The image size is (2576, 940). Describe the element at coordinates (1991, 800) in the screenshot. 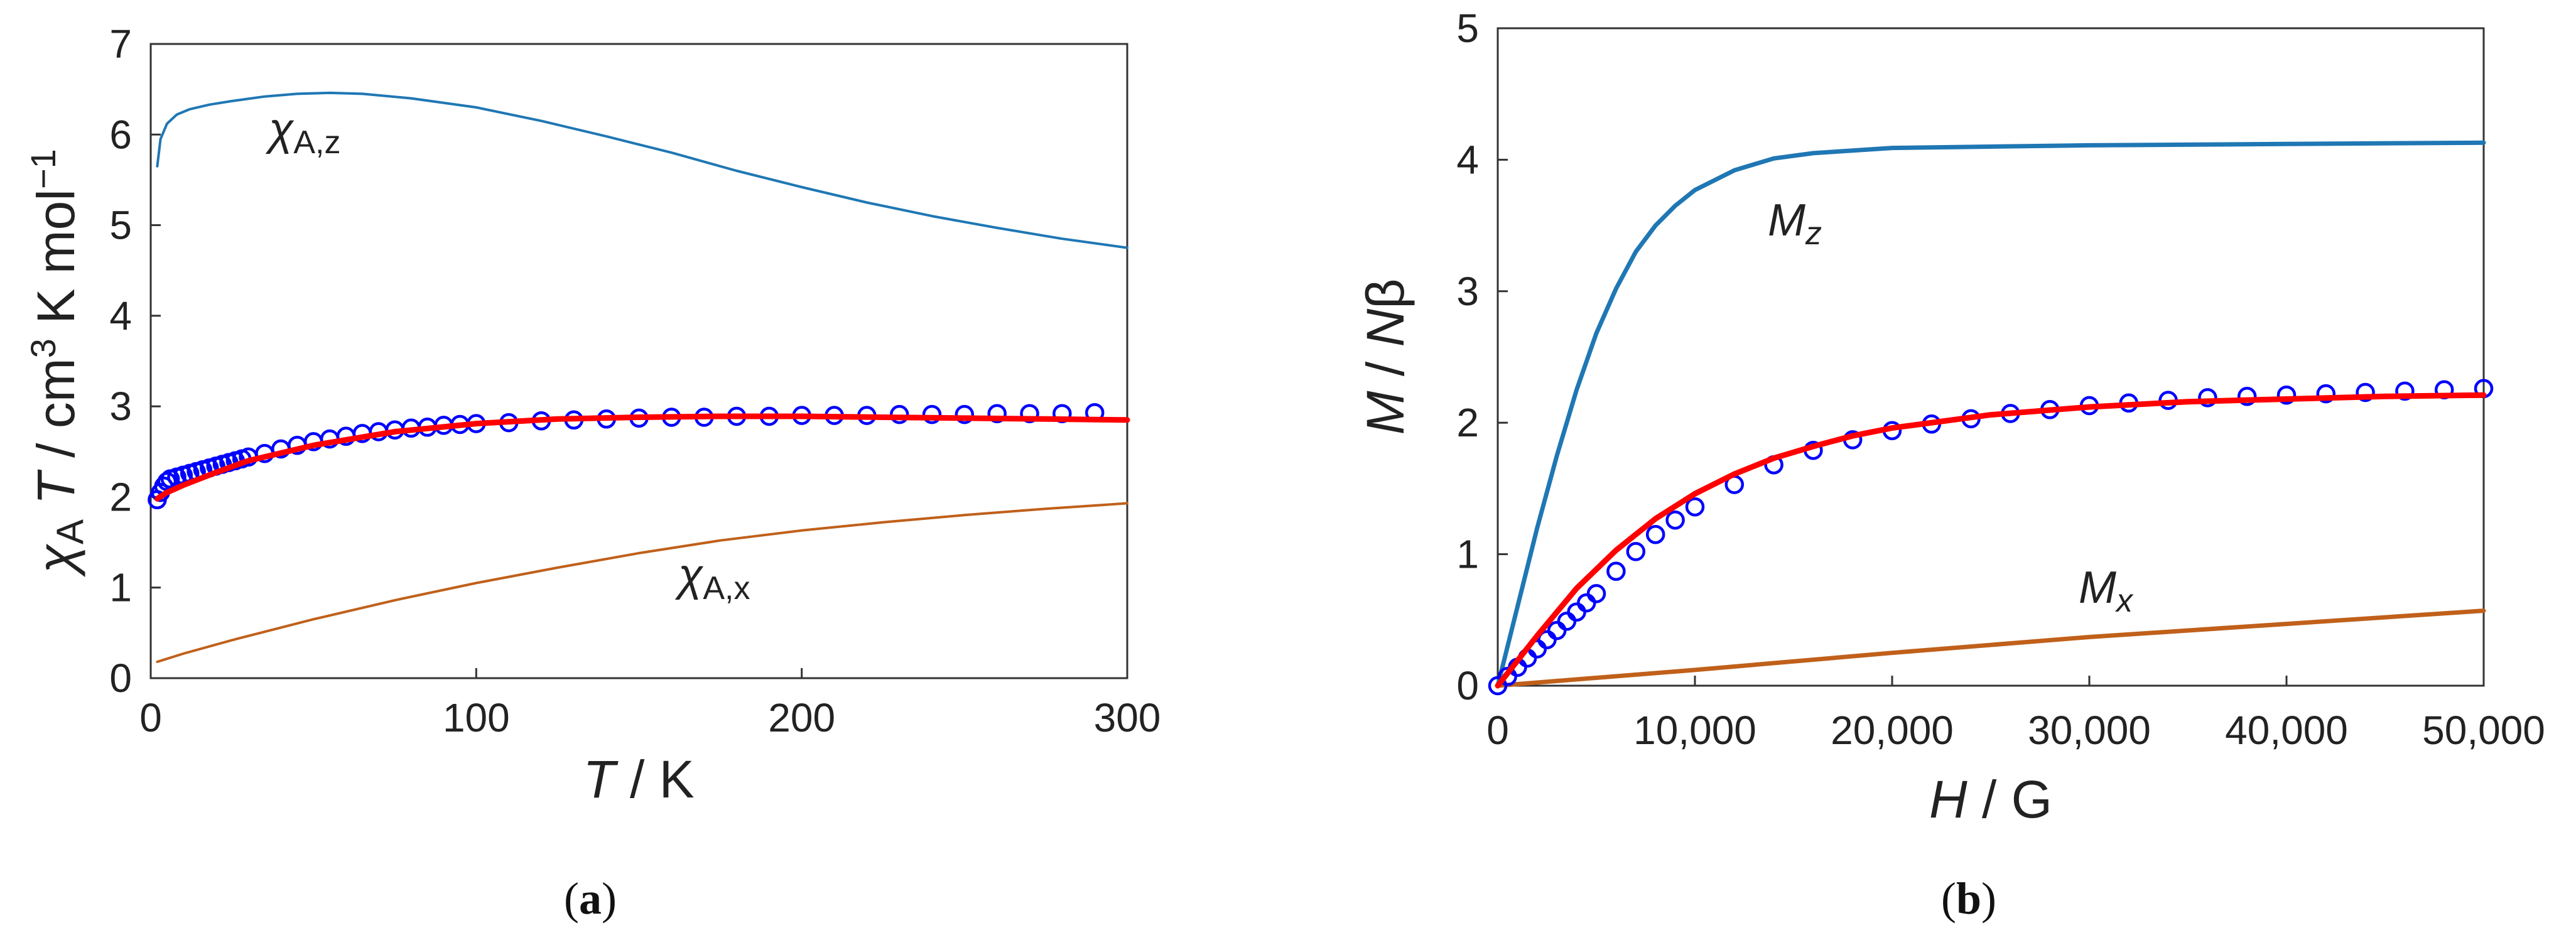

I see `panel-b-x-axis-label: H / G` at that location.